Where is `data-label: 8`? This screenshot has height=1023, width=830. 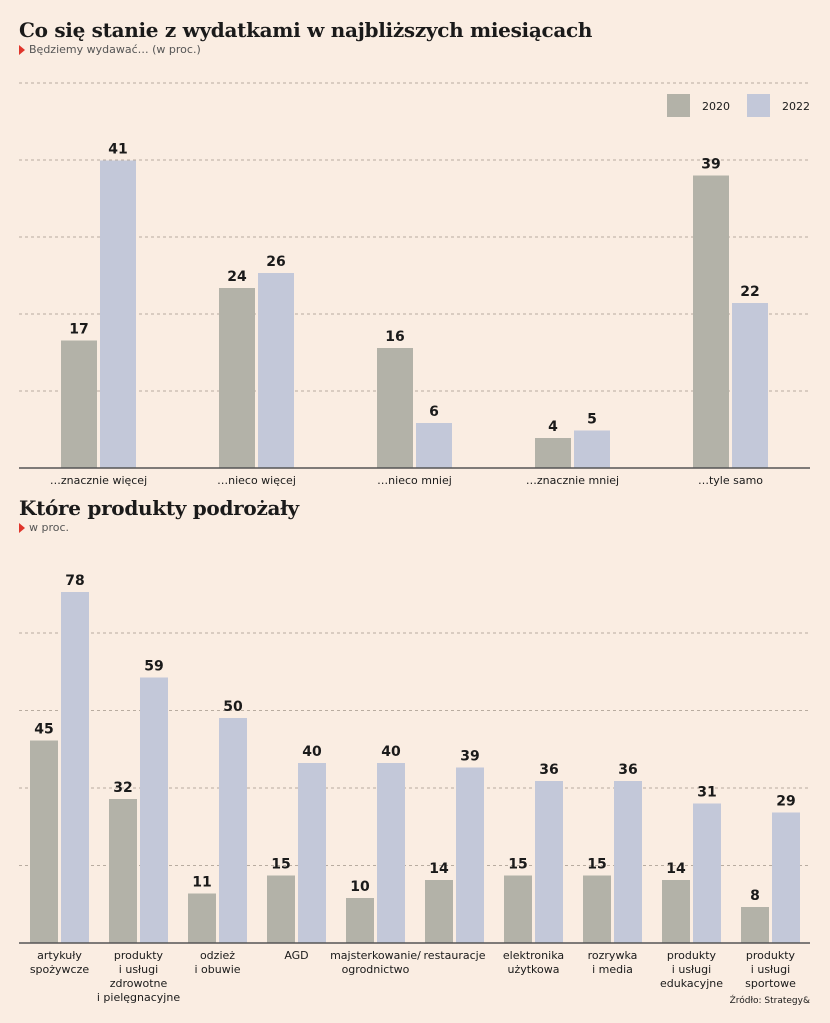
data-label: 8 is located at coordinates (755, 896).